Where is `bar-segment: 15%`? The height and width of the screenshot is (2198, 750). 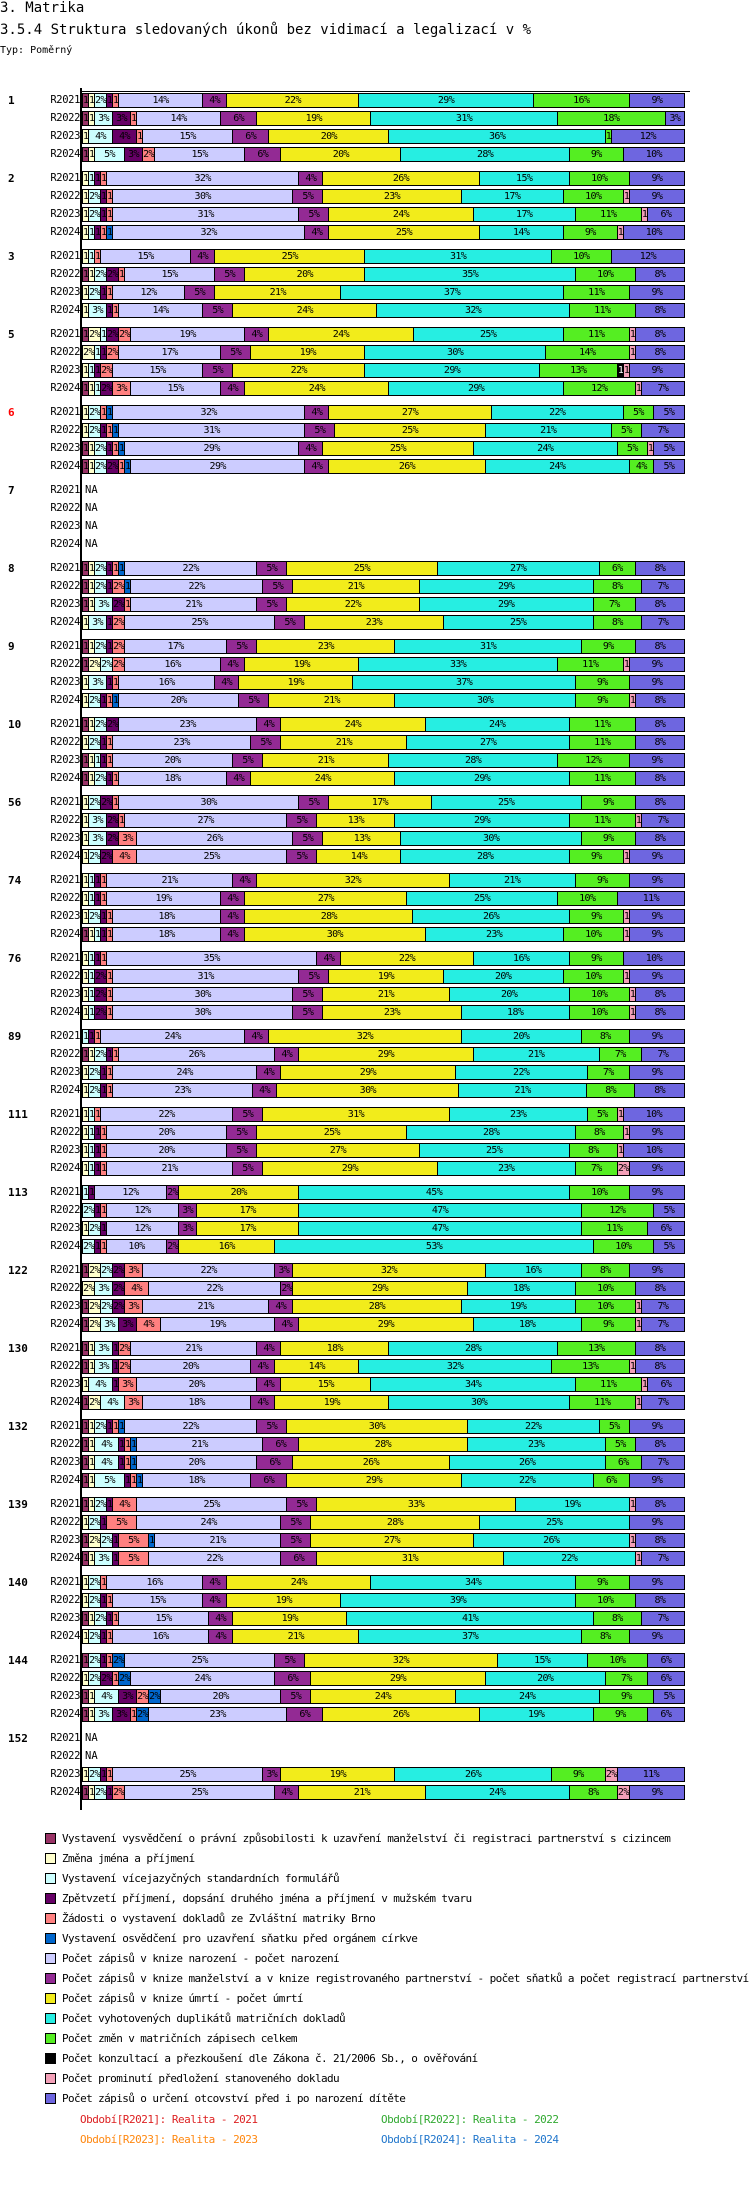
bar-segment: 15% is located at coordinates (176, 388).